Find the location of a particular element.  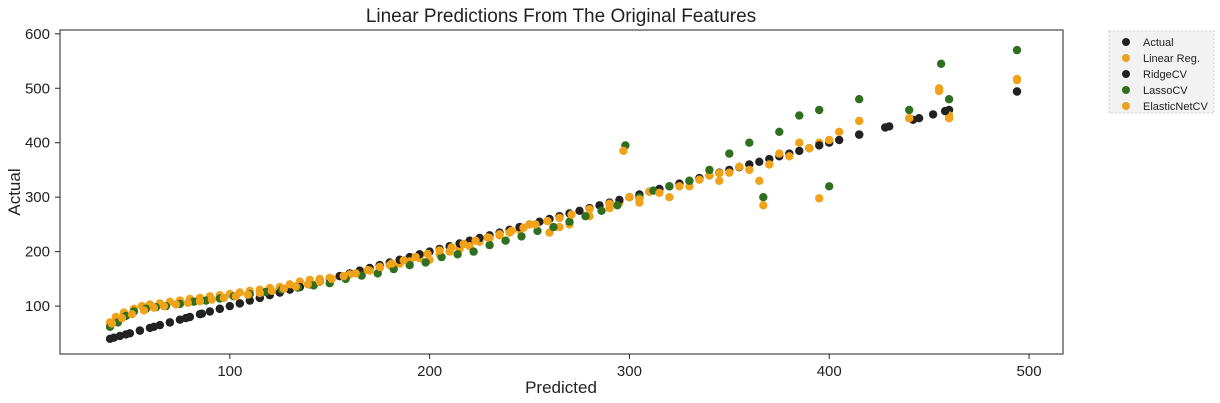

legend-label: RidgeCV is located at coordinates (1165, 75).